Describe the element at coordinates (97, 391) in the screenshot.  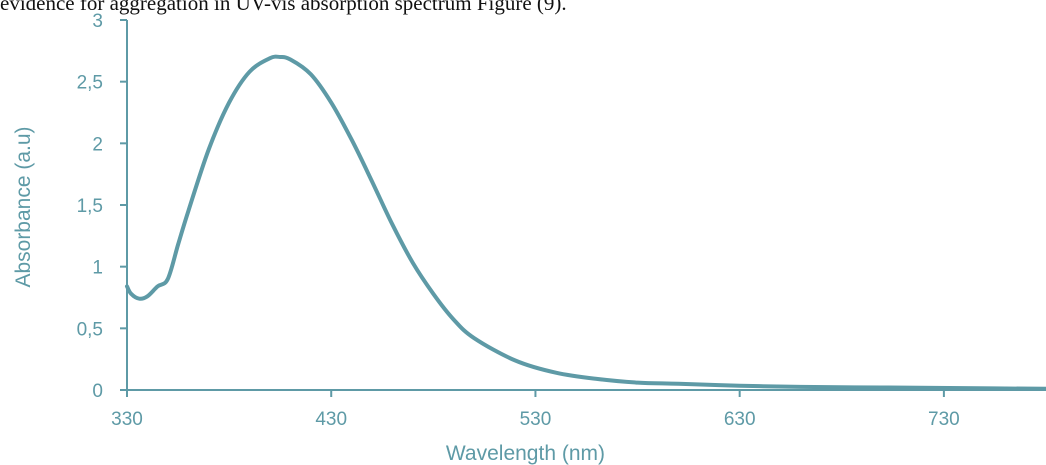
I see `y-tick-label: 0` at that location.